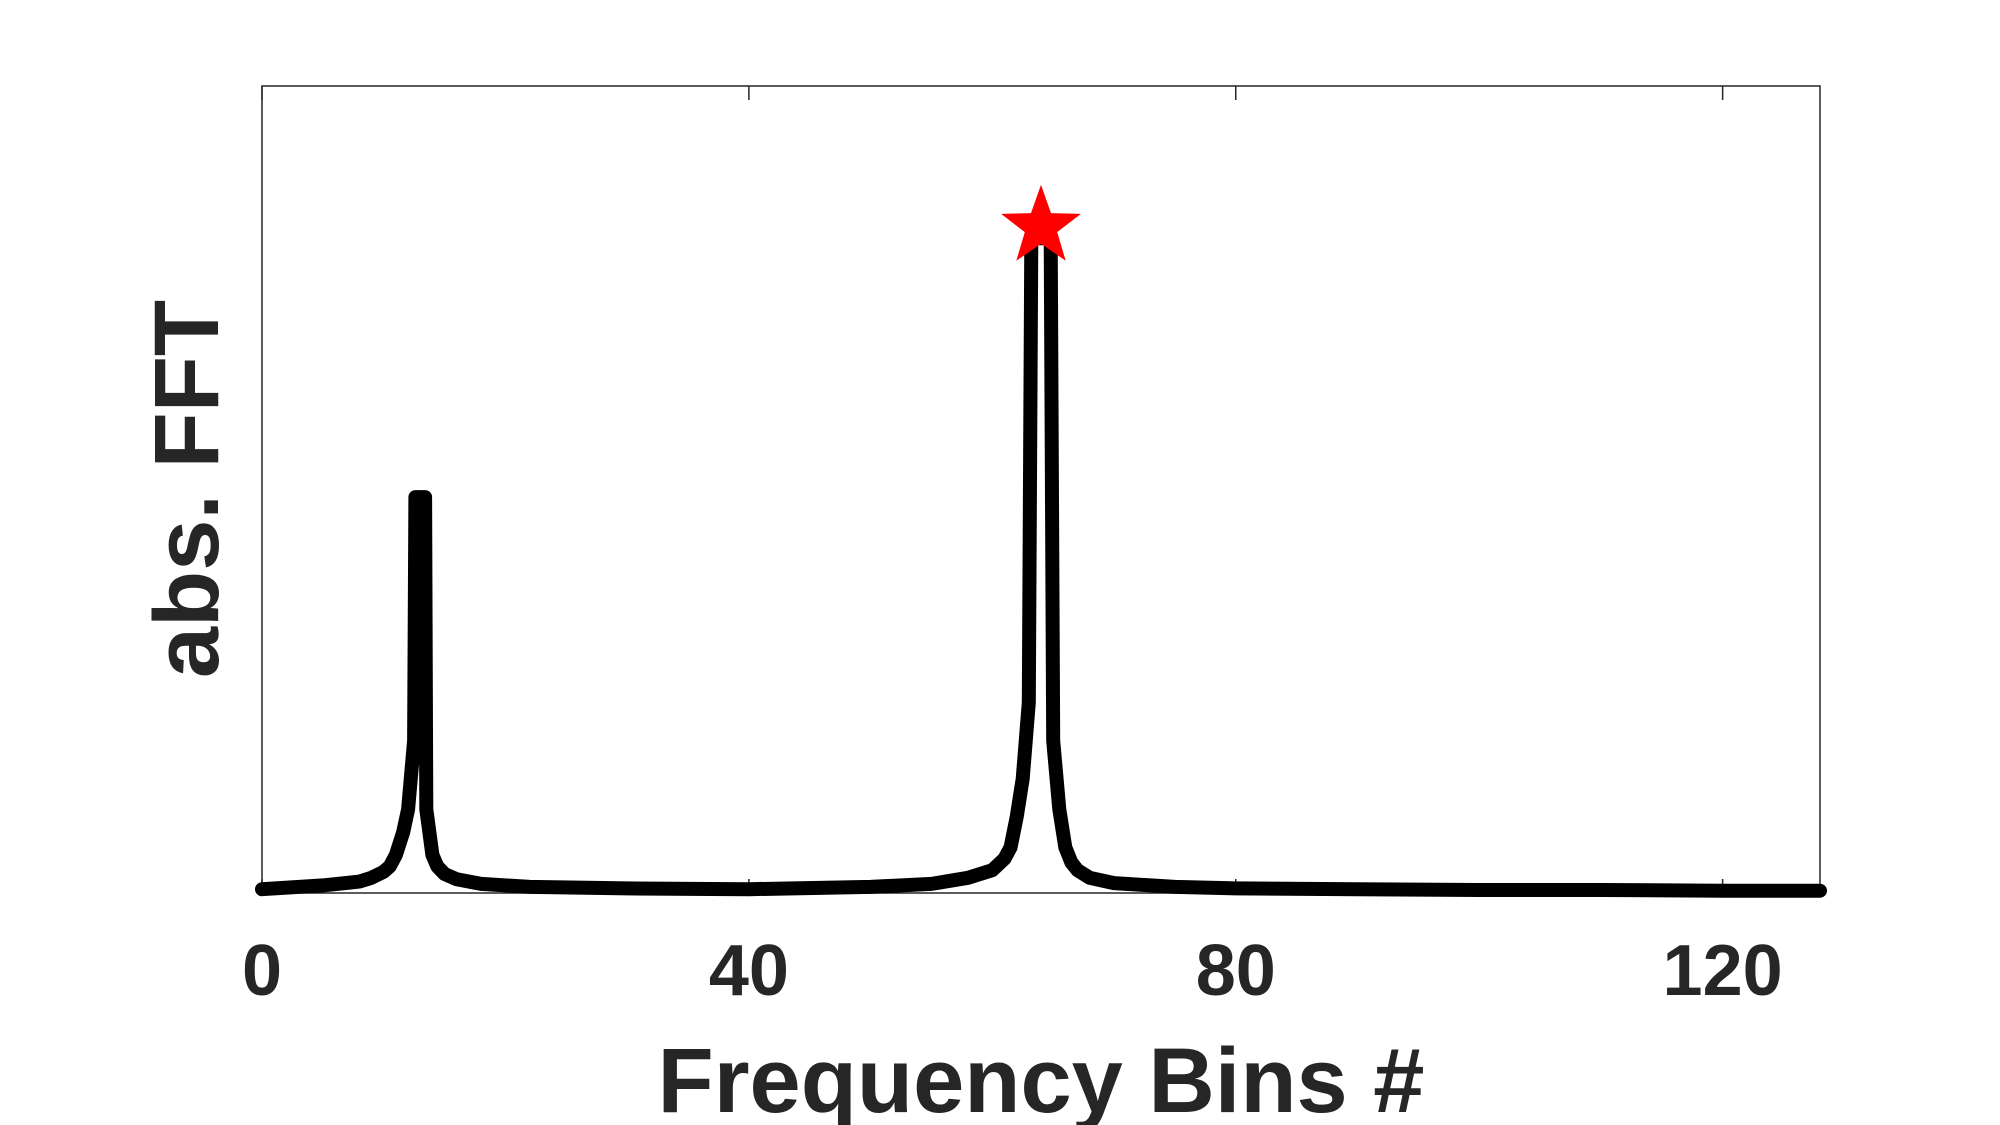 This screenshot has height=1125, width=2000. I want to click on x-tick-label-80: 80, so click(1236, 971).